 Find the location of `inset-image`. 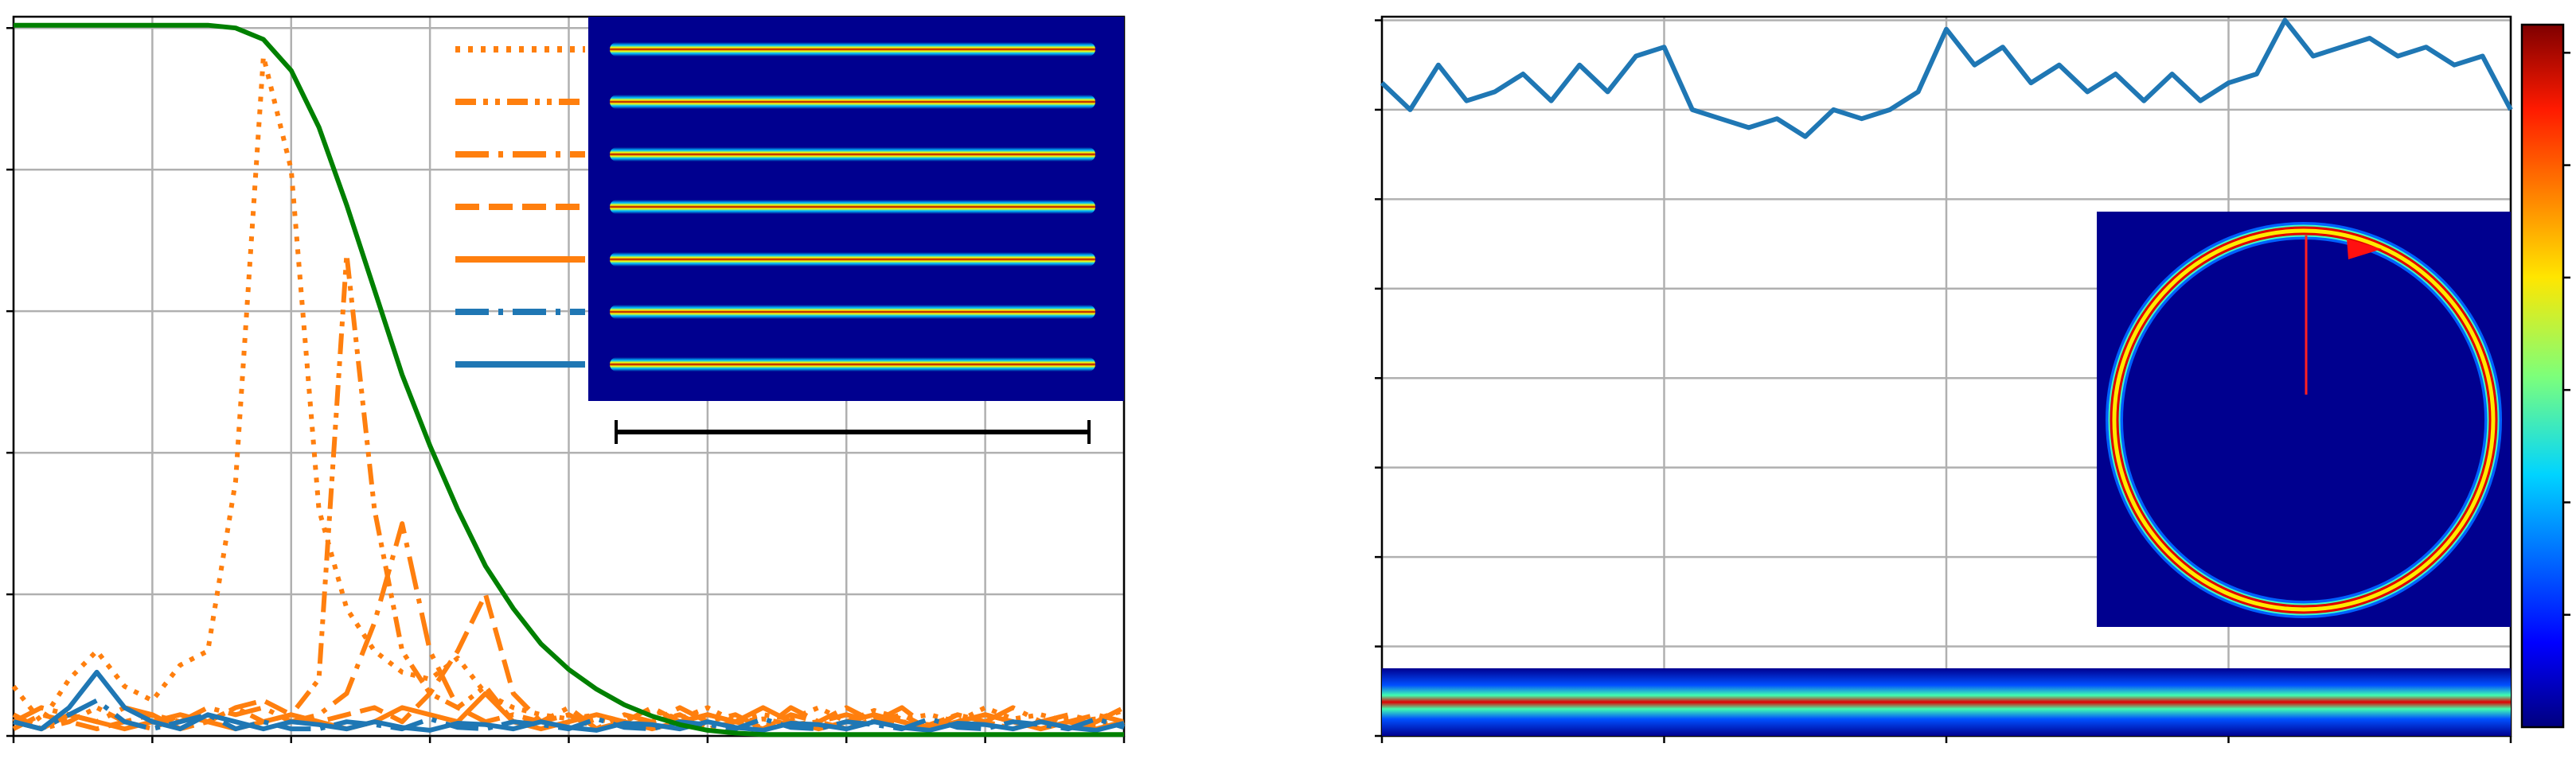

inset-image is located at coordinates (856, 209).